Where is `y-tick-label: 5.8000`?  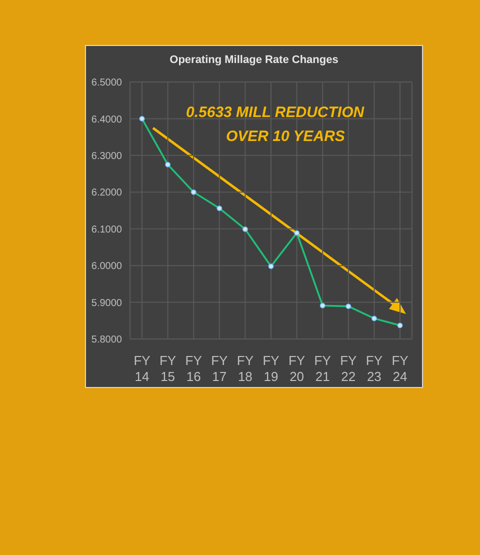
y-tick-label: 5.8000 is located at coordinates (106, 340).